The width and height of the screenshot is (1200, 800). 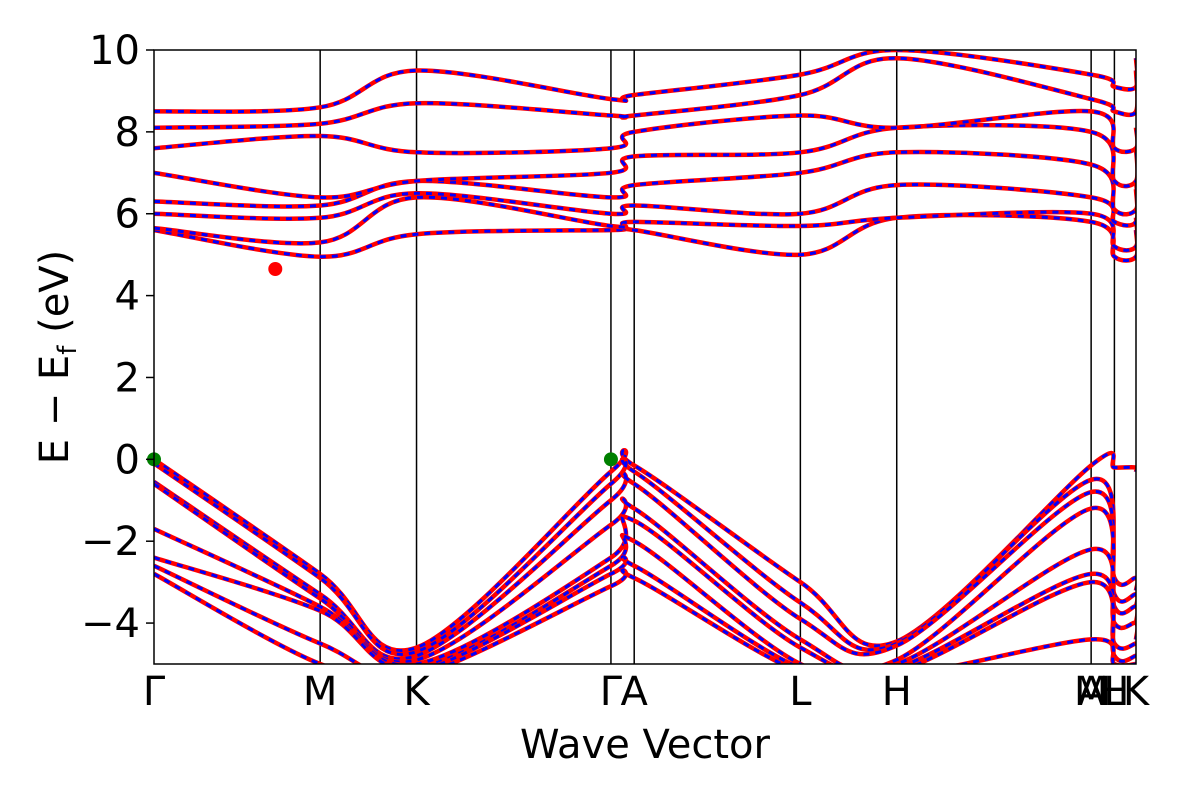 What do you see at coordinates (110, 624) in the screenshot?
I see `y-tick-label: −4` at bounding box center [110, 624].